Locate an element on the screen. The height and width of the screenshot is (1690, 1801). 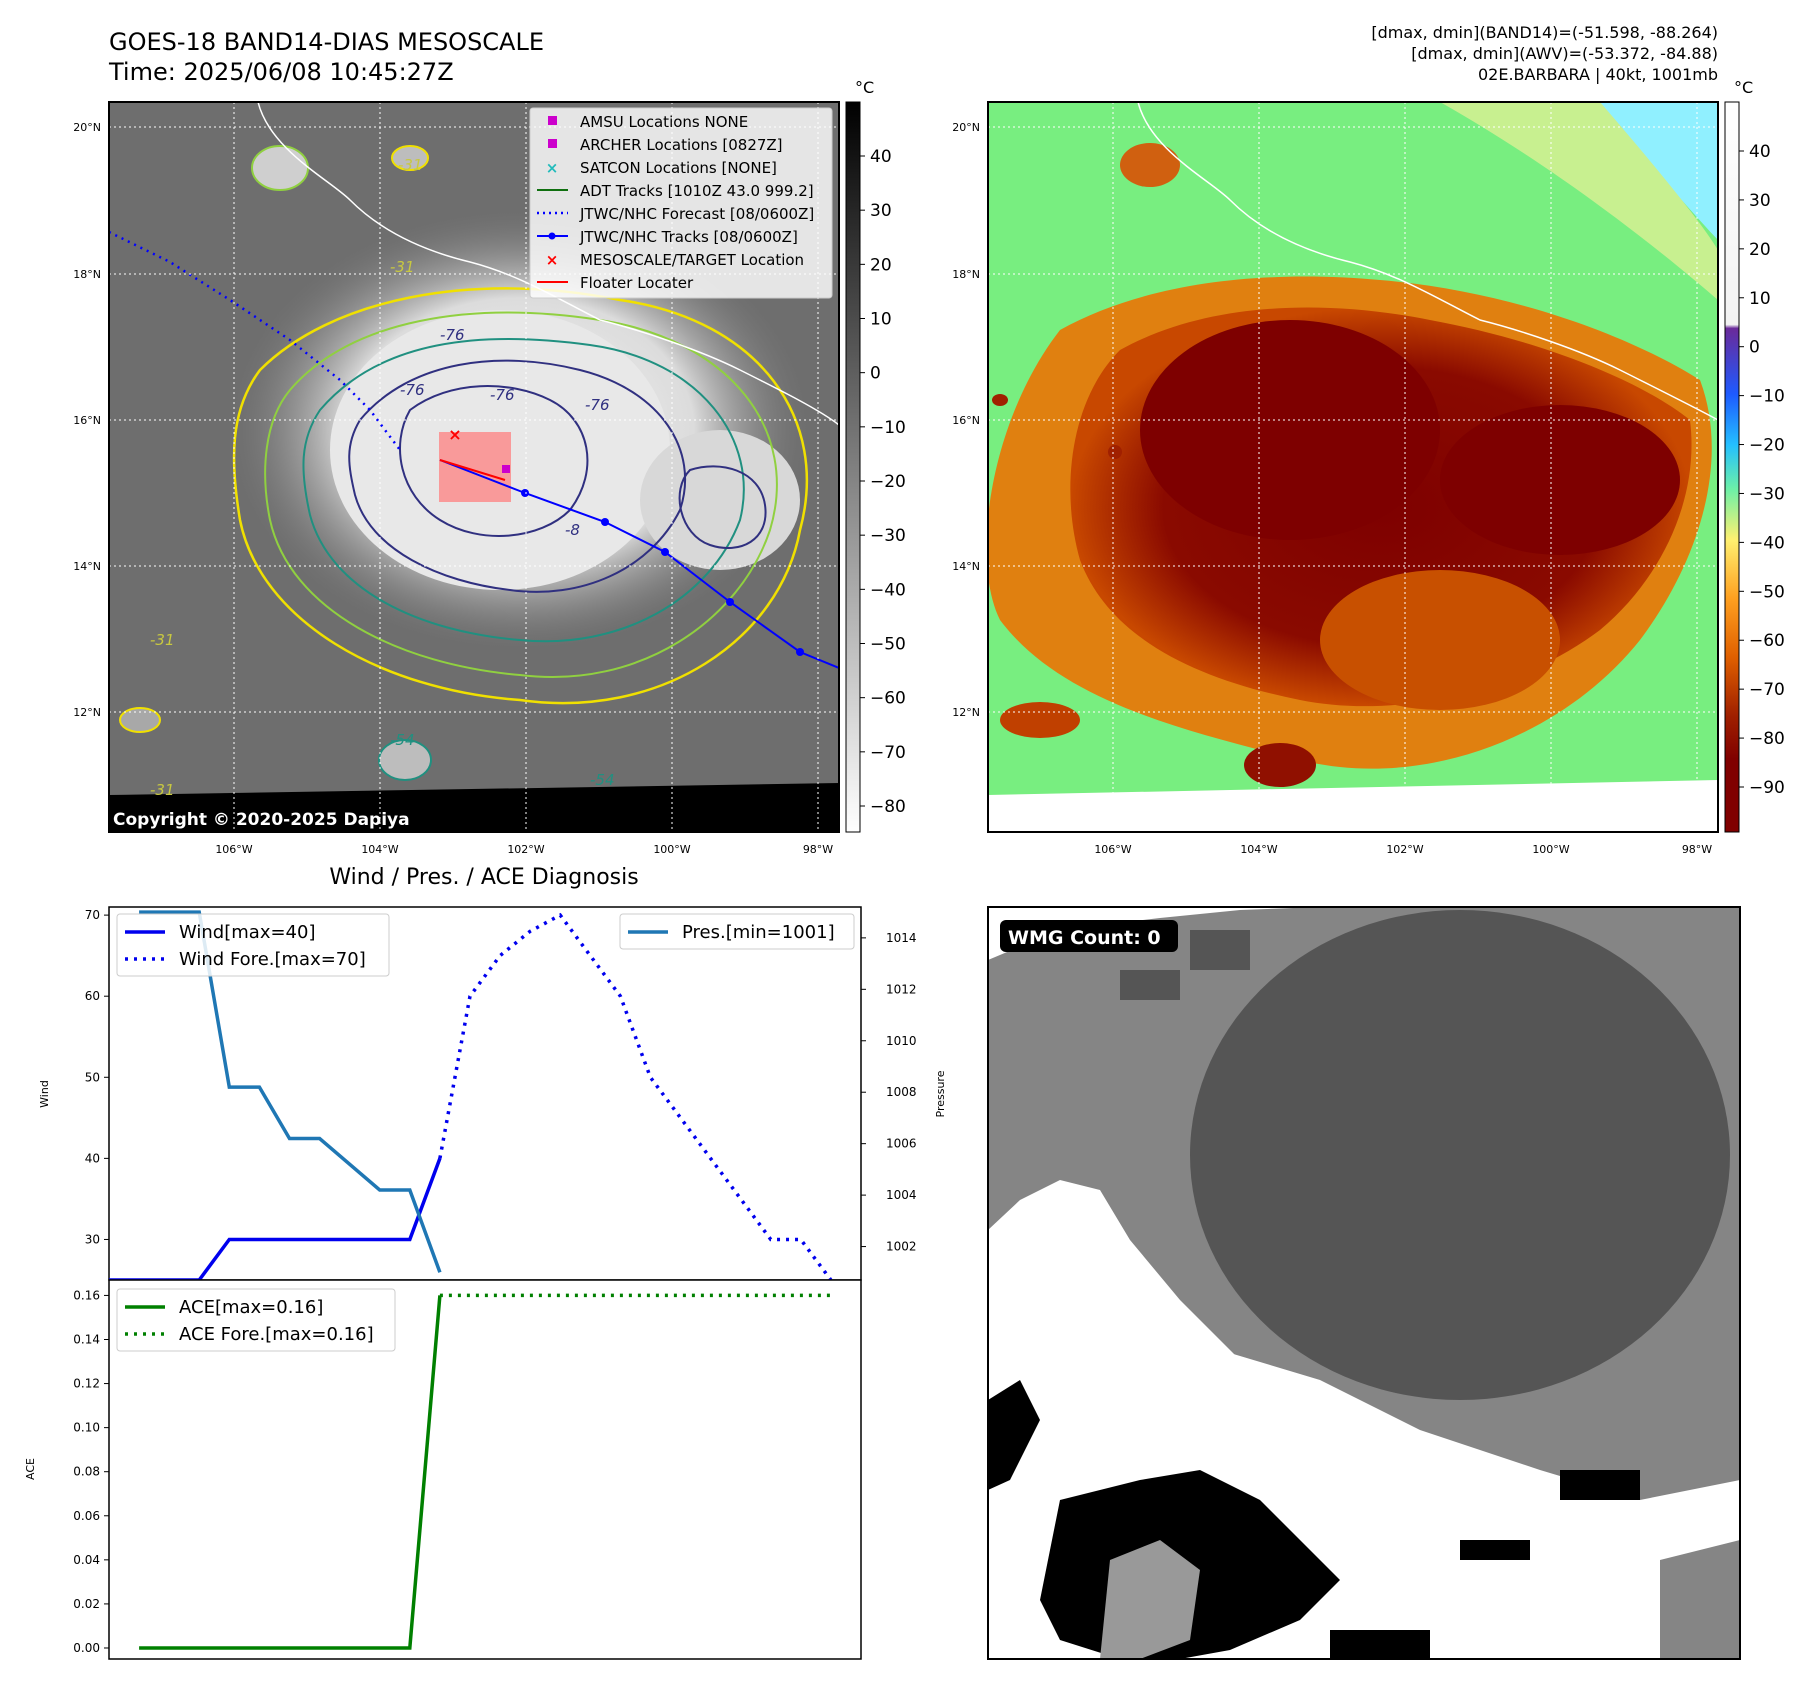
lat-tick: 14°N is located at coordinates (966, 566).